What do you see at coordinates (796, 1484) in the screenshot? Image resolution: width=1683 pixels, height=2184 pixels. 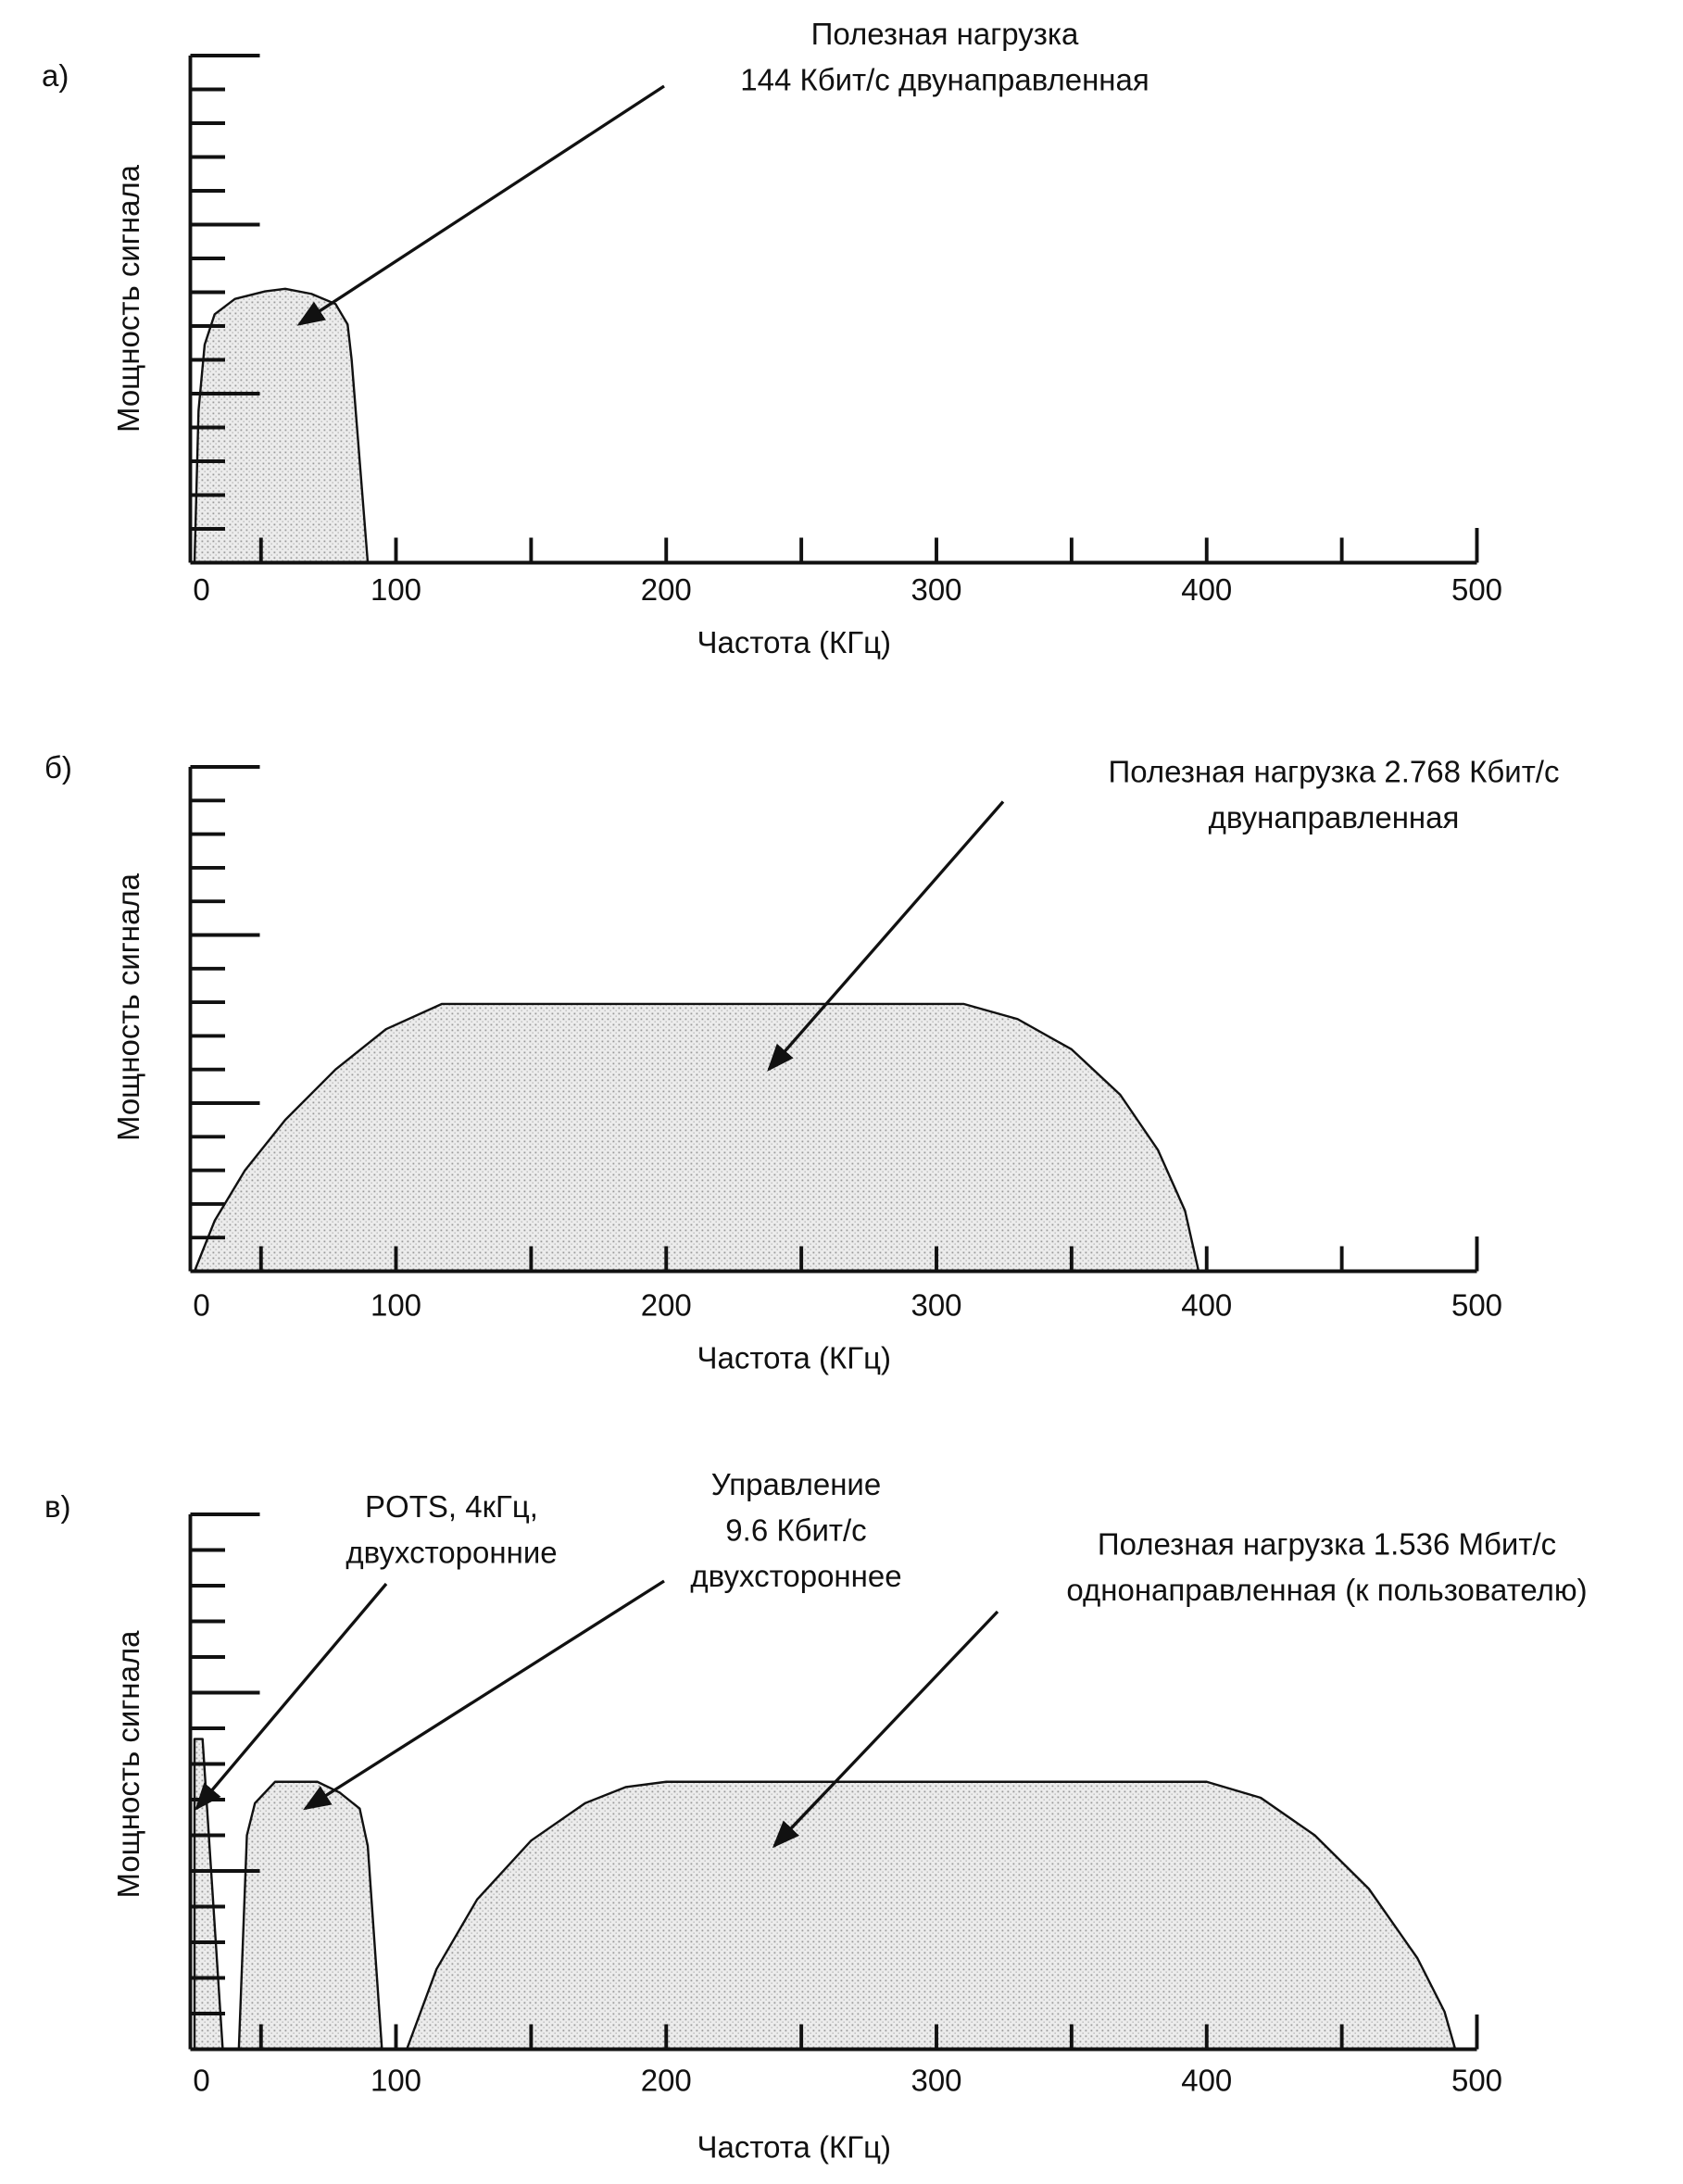 I see `annotation-text: Управление` at bounding box center [796, 1484].